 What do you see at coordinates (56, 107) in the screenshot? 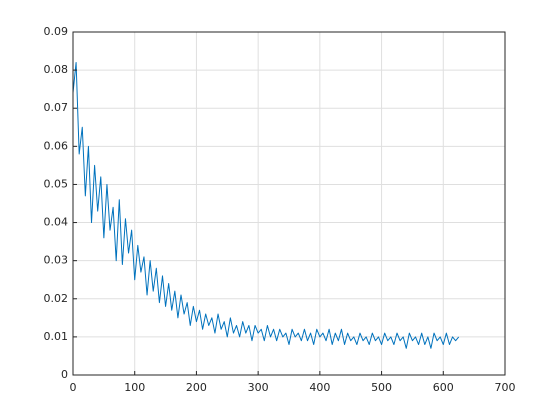
I see `y-tick-label: 0.07` at bounding box center [56, 107].